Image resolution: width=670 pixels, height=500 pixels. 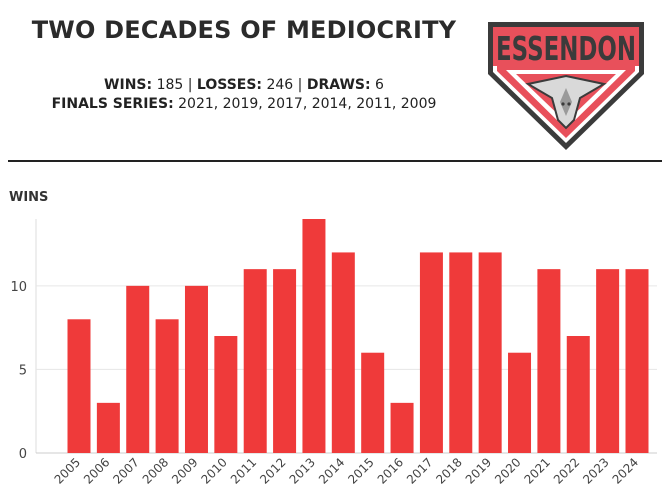 What do you see at coordinates (244, 30) in the screenshot?
I see `chart-title: TWO DECADES OF MEDIOCRITY` at bounding box center [244, 30].